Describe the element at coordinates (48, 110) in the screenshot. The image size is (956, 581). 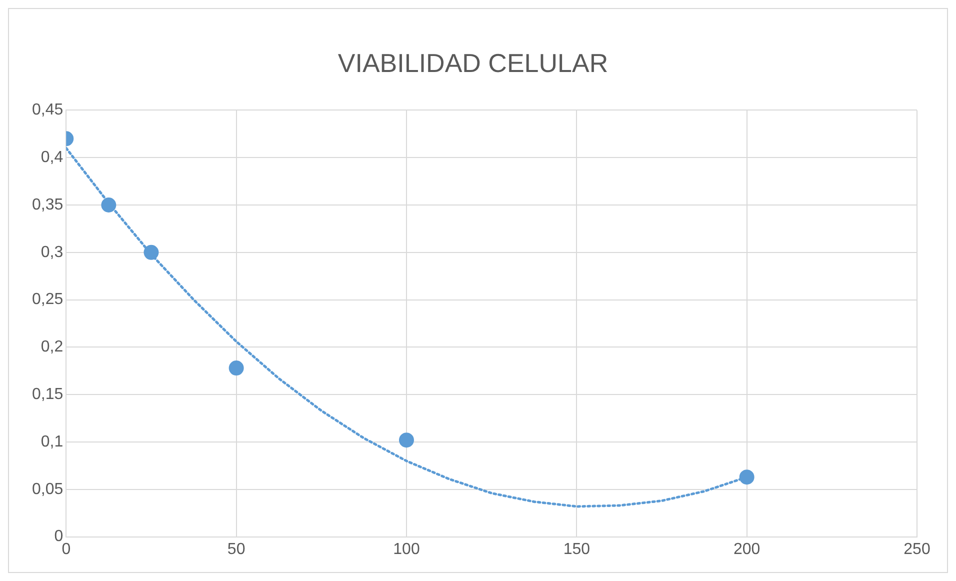
I see `y-tick-label: 0,45` at that location.